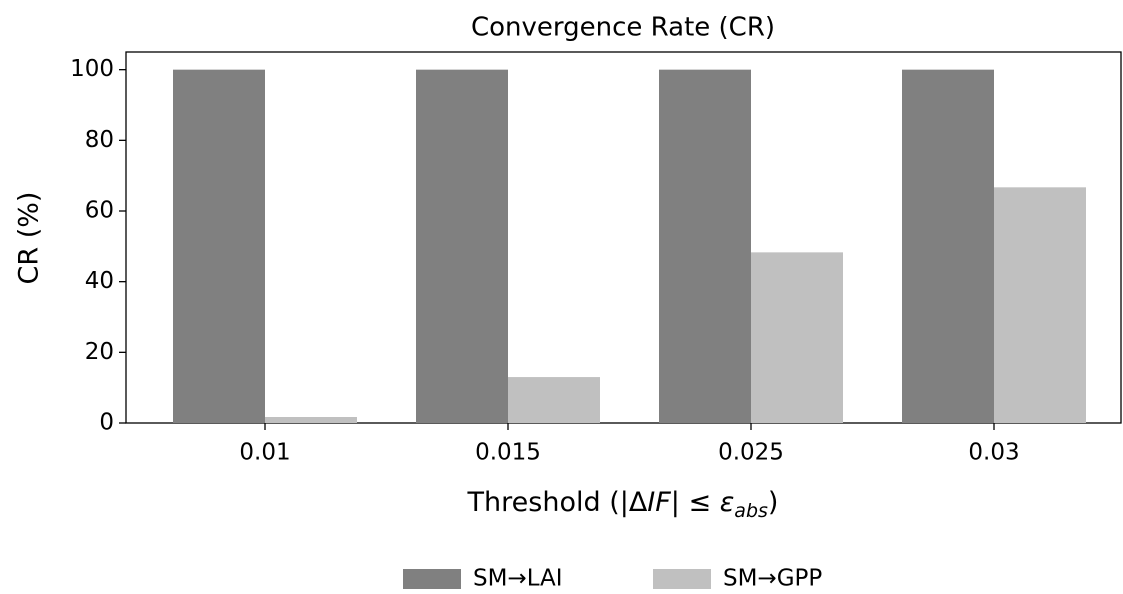 This screenshot has width=1123, height=594. What do you see at coordinates (623, 28) in the screenshot?
I see `chart-title: Convergence Rate (CR)` at bounding box center [623, 28].